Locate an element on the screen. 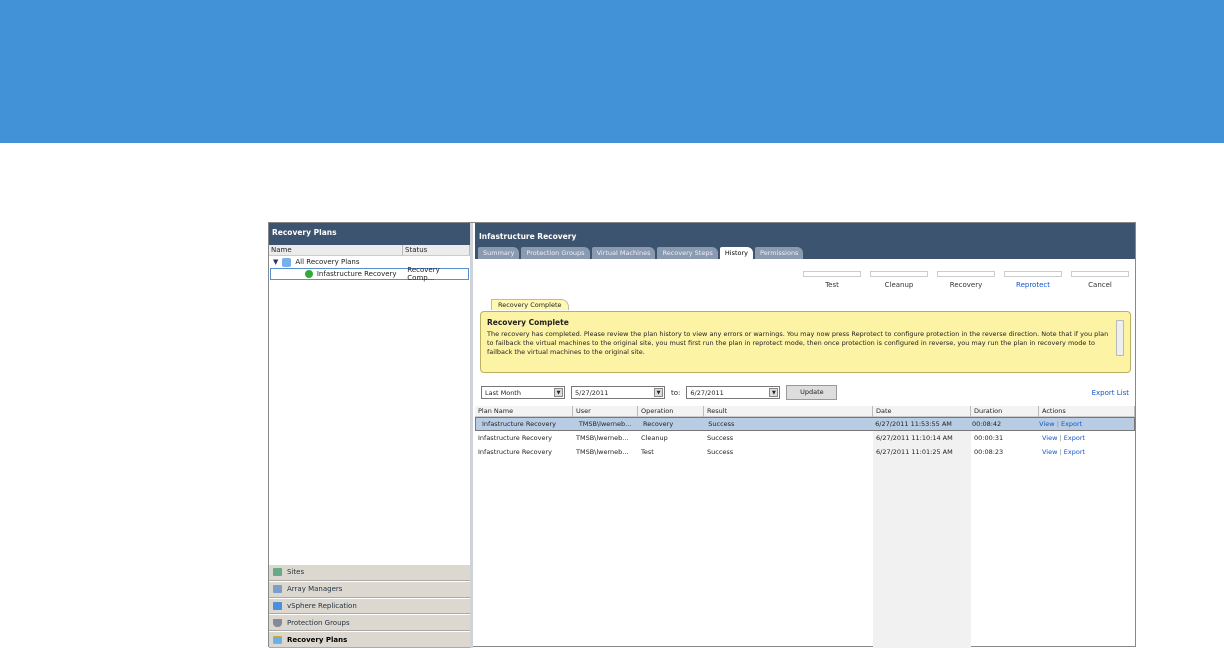 The image size is (1224, 648). left-panel-title: Recovery Plans is located at coordinates (369, 234).